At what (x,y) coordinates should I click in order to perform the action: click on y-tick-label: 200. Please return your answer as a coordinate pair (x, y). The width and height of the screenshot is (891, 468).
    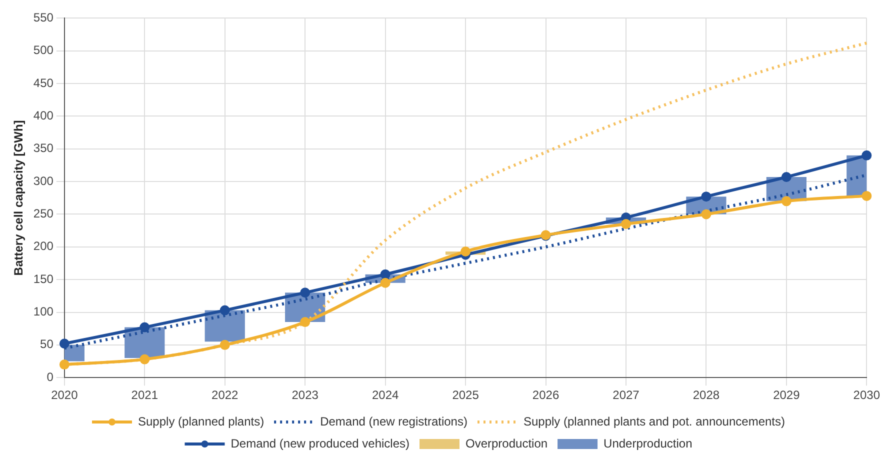
    Looking at the image, I should click on (43, 246).